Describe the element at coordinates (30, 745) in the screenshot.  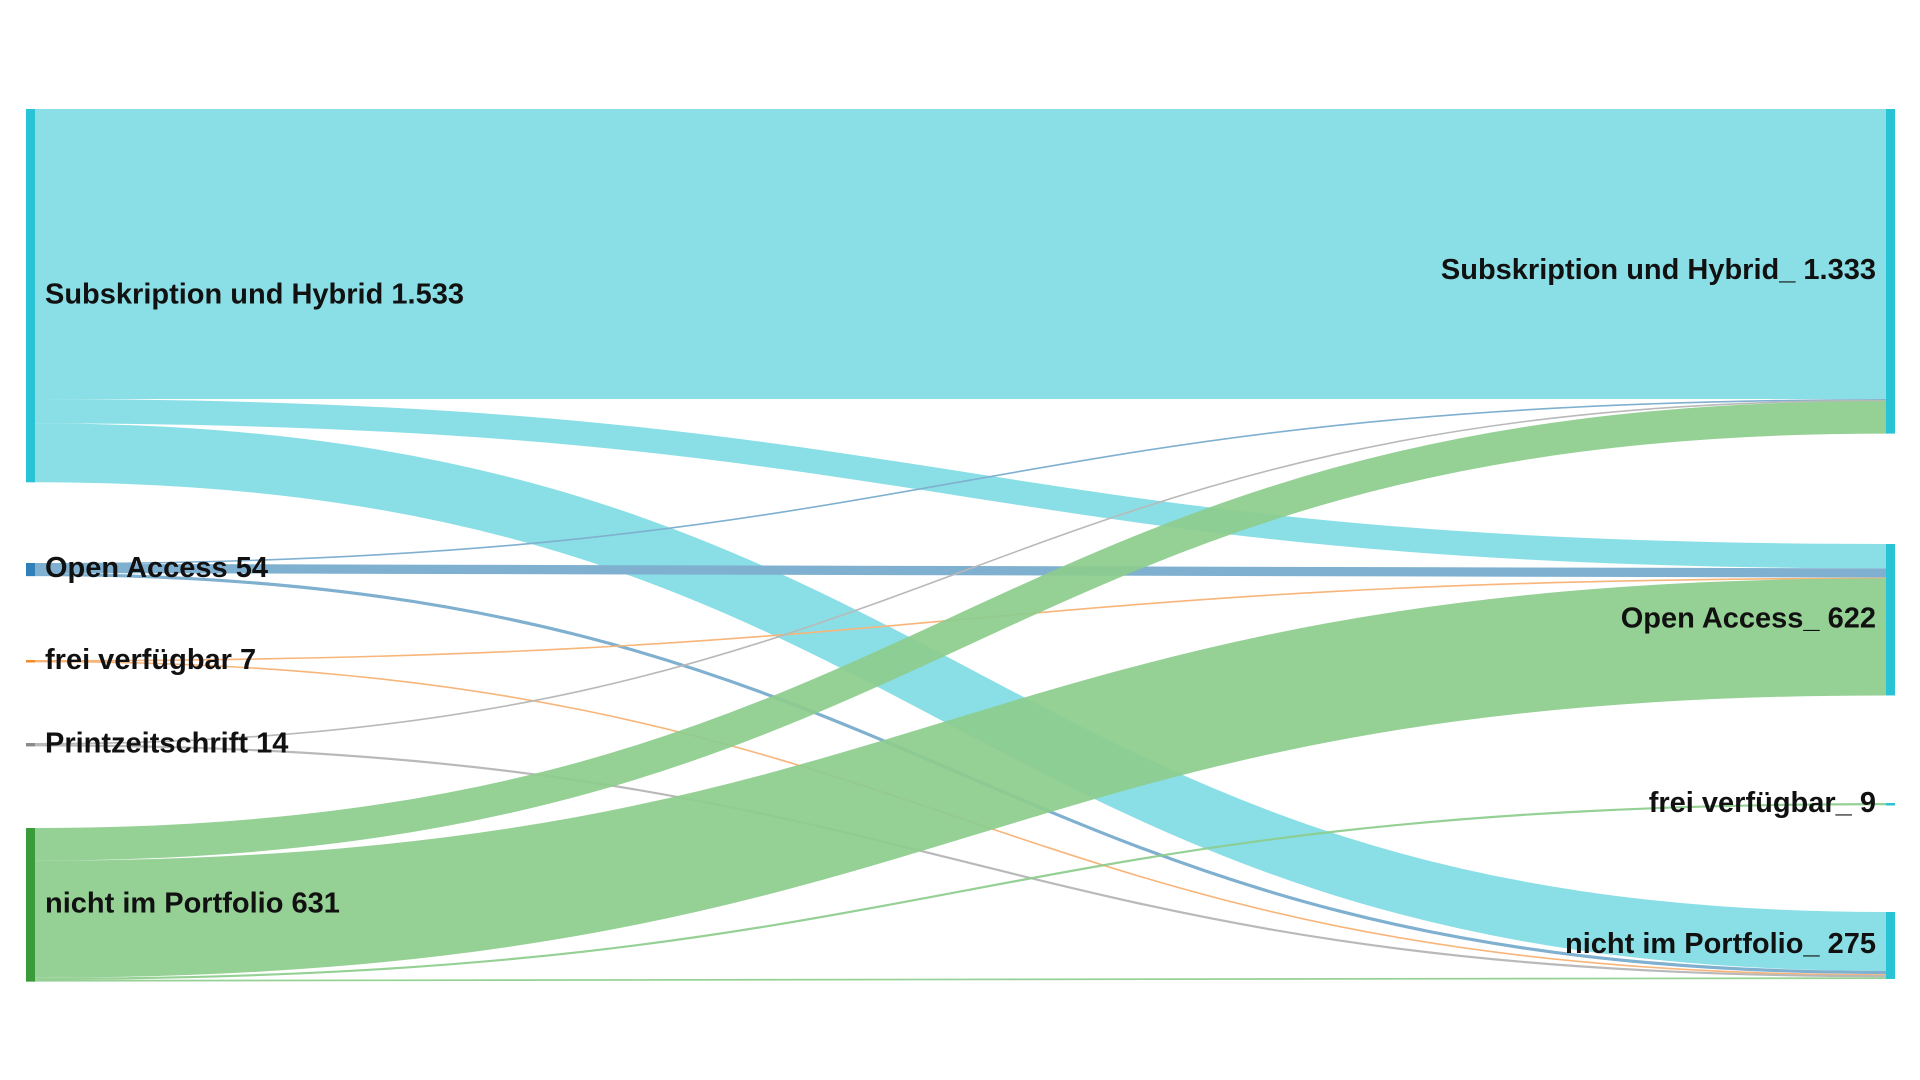
I see `node-s_print` at that location.